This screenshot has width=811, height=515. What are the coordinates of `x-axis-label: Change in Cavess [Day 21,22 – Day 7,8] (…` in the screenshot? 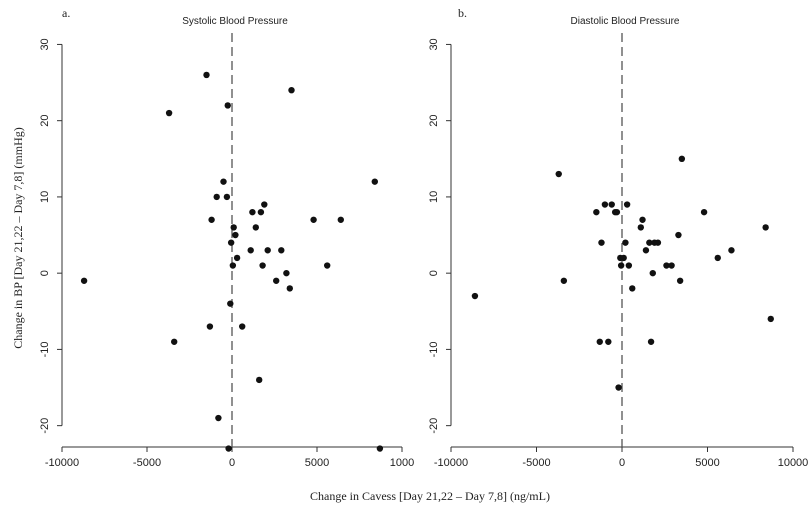 It's located at (430, 496).